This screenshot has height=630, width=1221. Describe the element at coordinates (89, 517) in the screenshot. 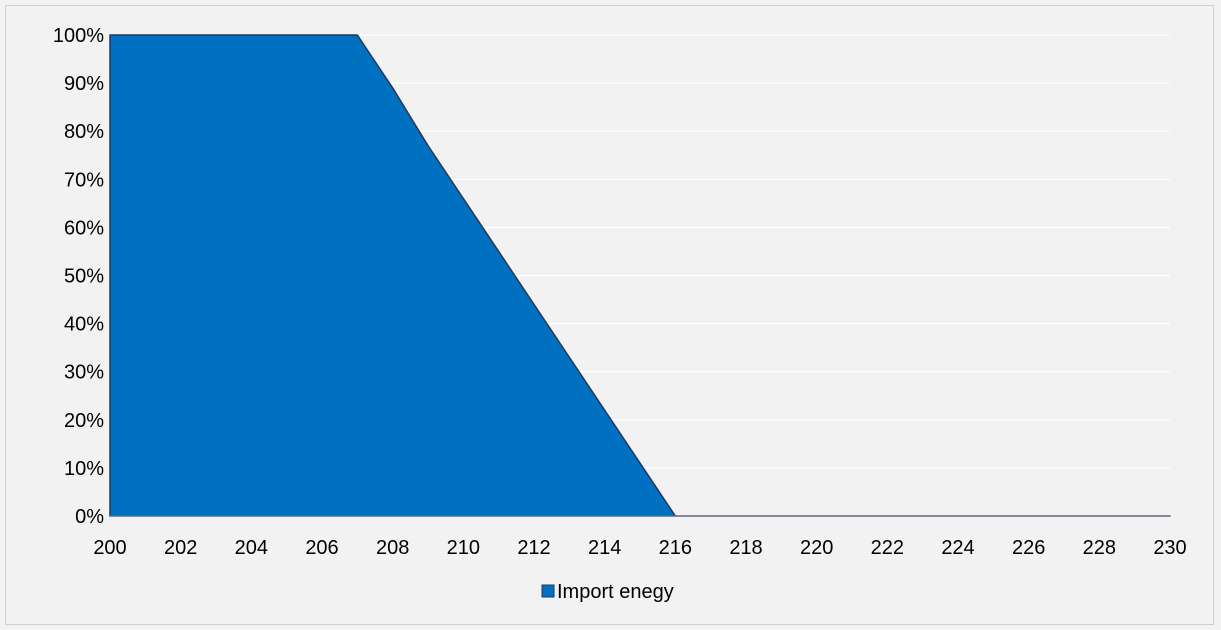

I see `y-tick-label: 0%` at that location.